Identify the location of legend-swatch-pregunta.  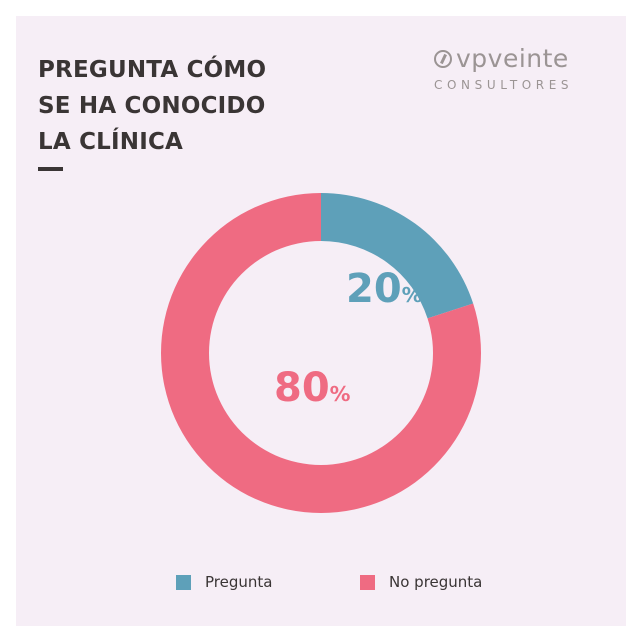
(183, 582).